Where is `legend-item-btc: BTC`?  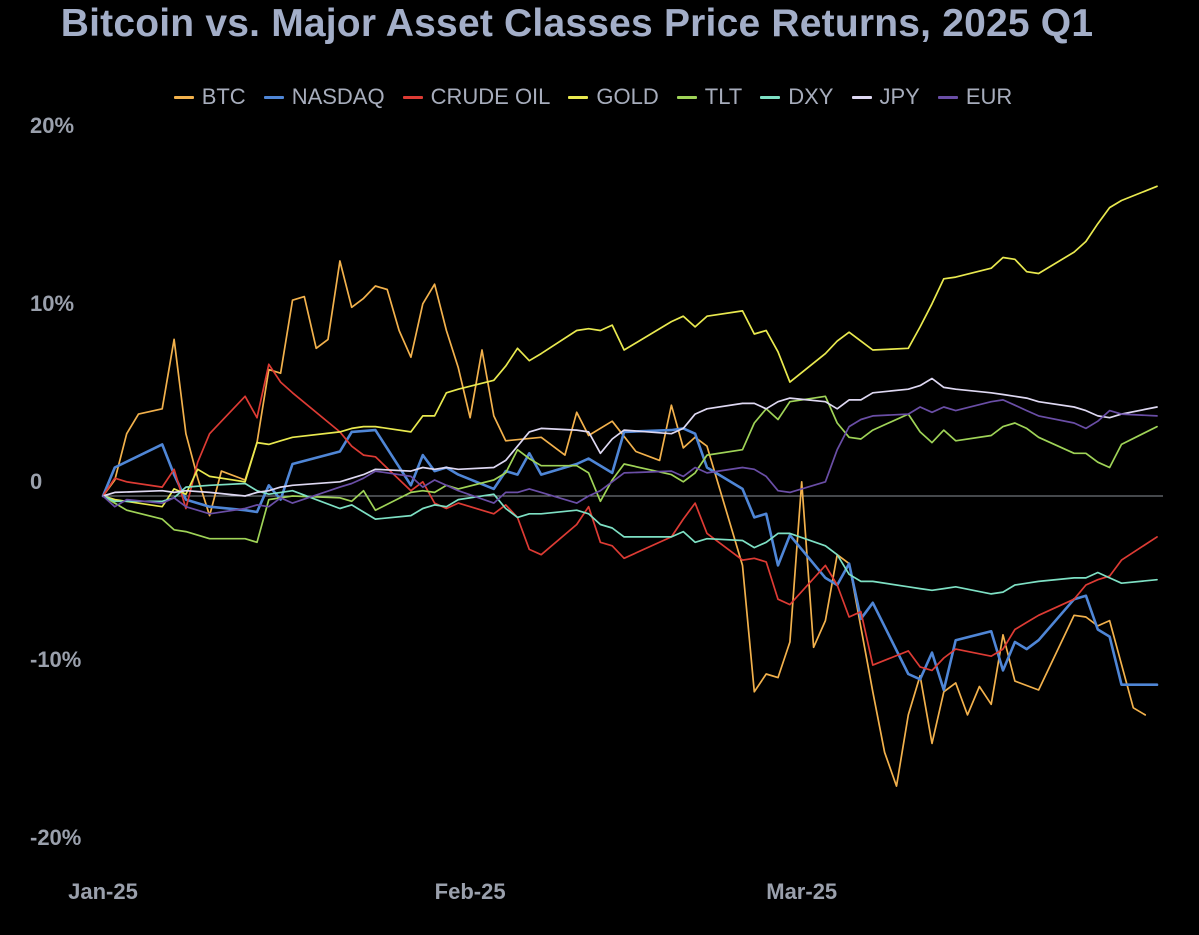 legend-item-btc: BTC is located at coordinates (209, 97).